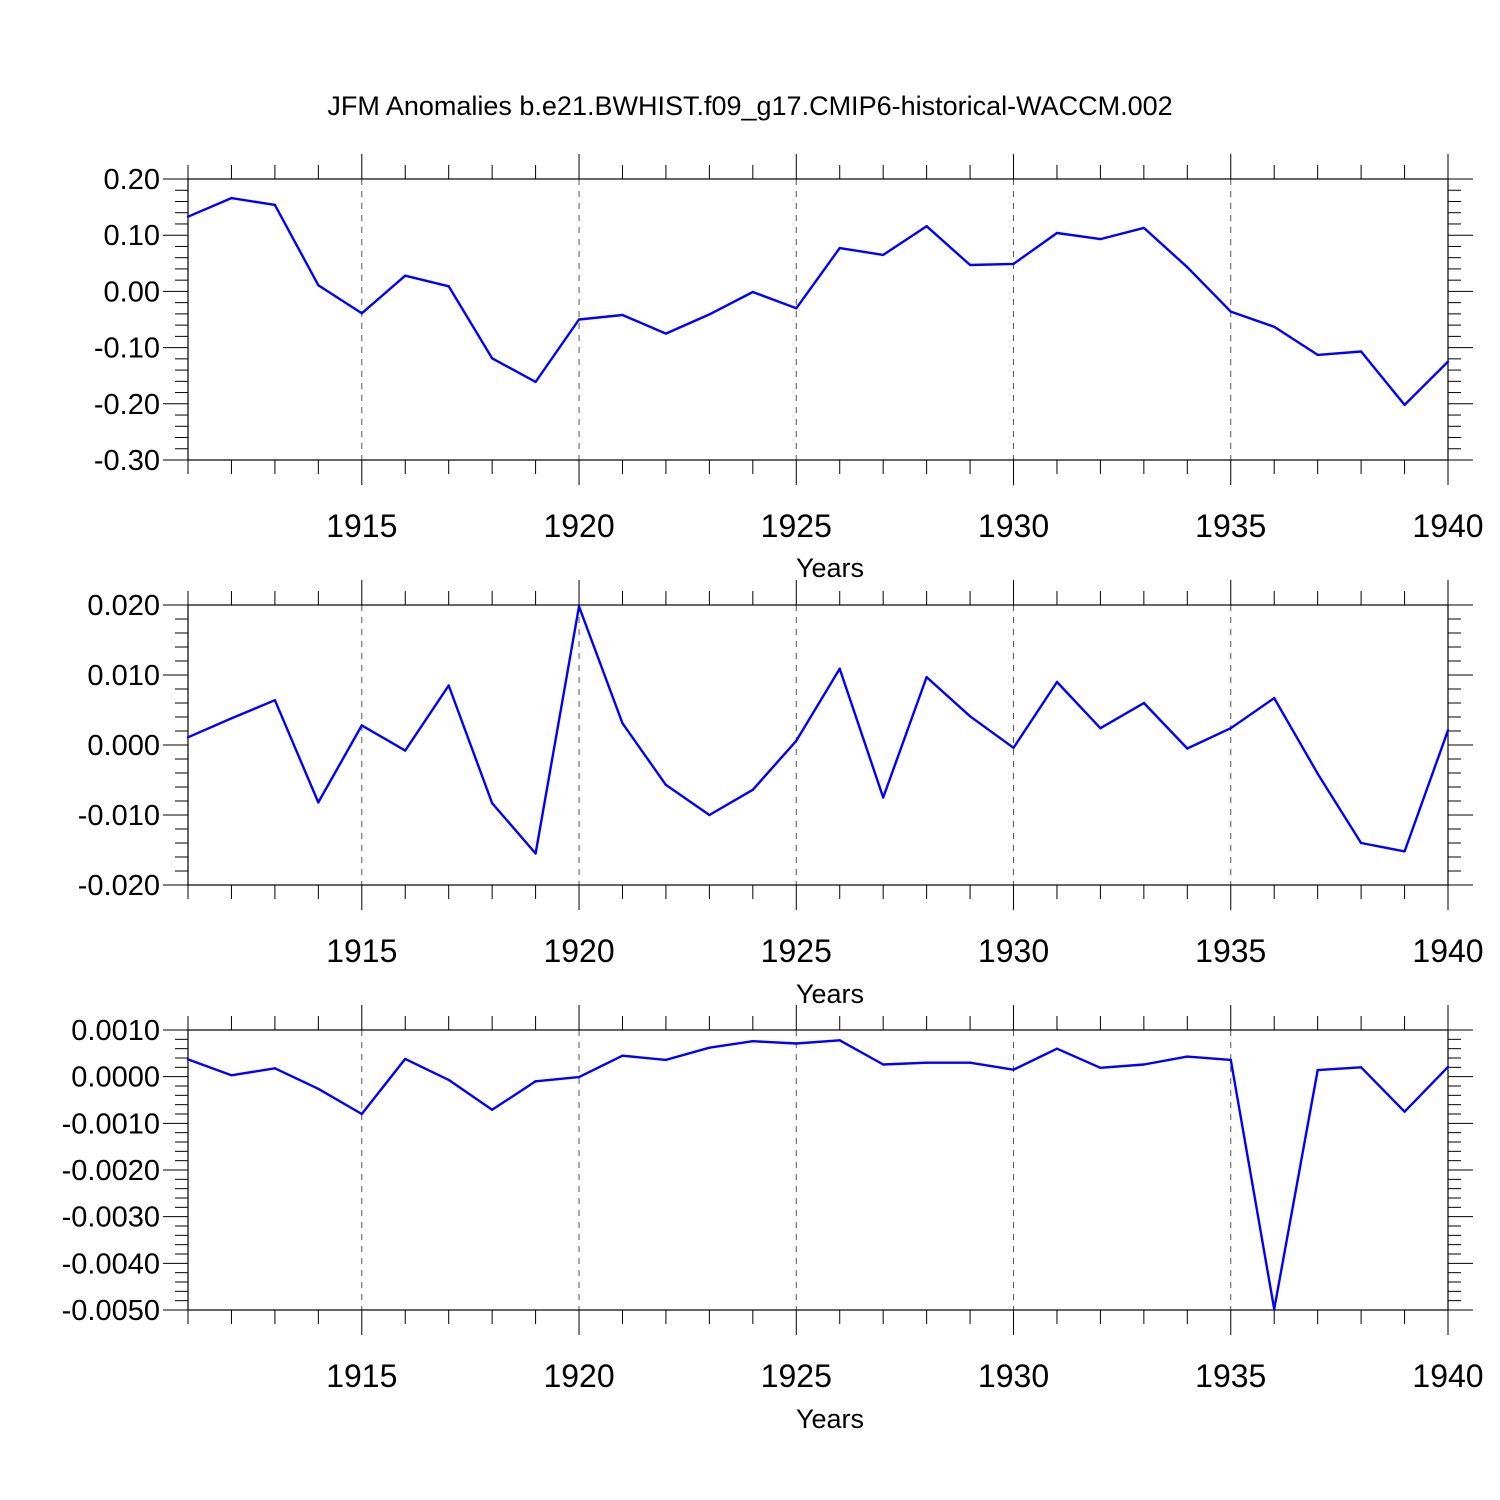 The image size is (1500, 1500). What do you see at coordinates (115, 1031) in the screenshot?
I see `y-tick-label: 0.0010` at bounding box center [115, 1031].